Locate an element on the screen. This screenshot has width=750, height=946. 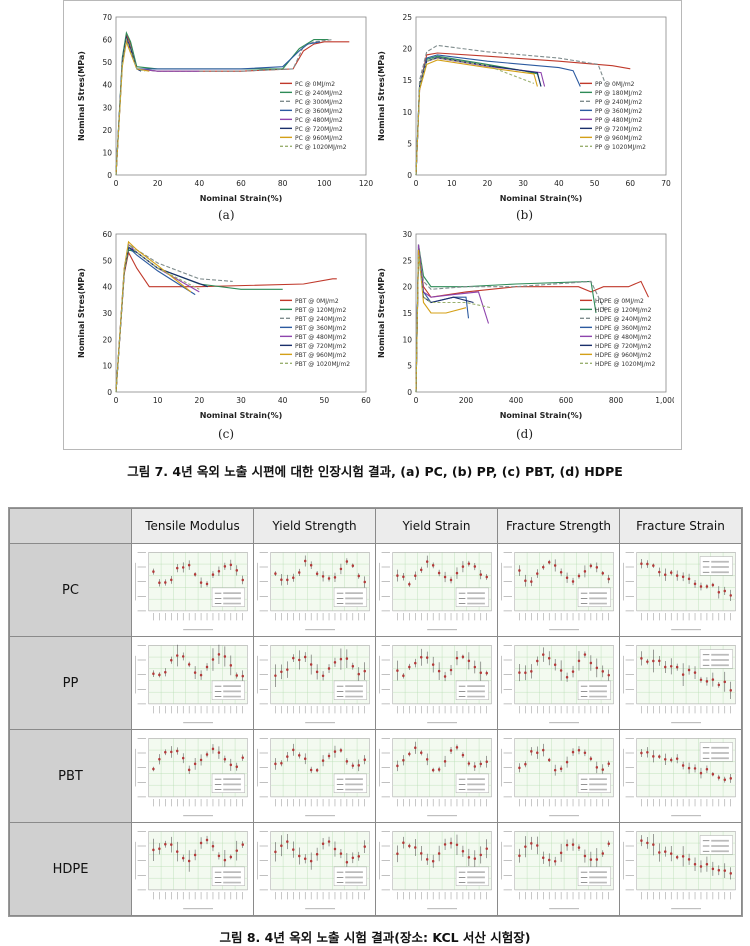
y-tick-label: 5 is located at coordinates (409, 366).